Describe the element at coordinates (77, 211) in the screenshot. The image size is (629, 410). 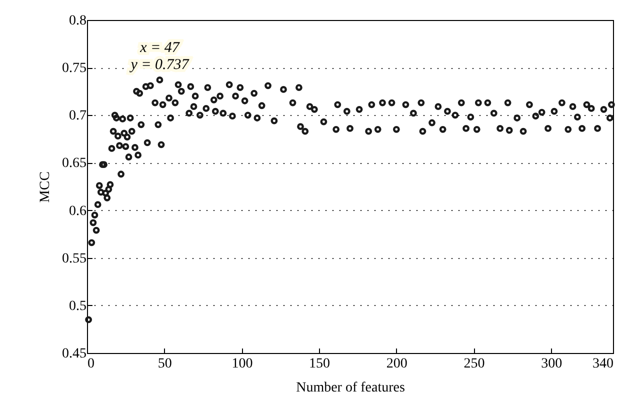
I see `y-tick-label: 0.6` at that location.